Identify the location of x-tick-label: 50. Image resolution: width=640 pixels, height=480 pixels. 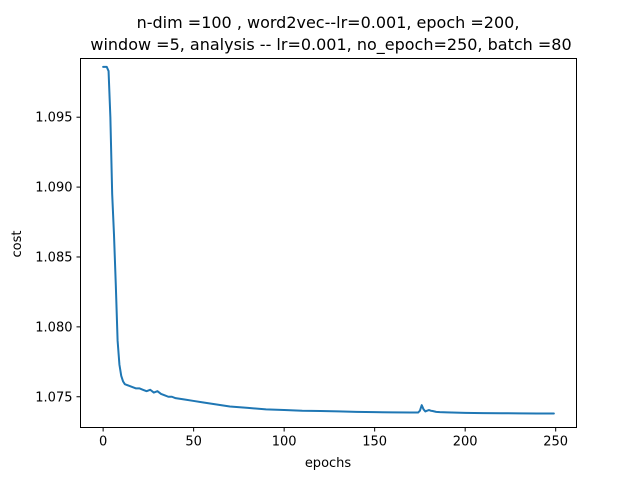
(193, 442).